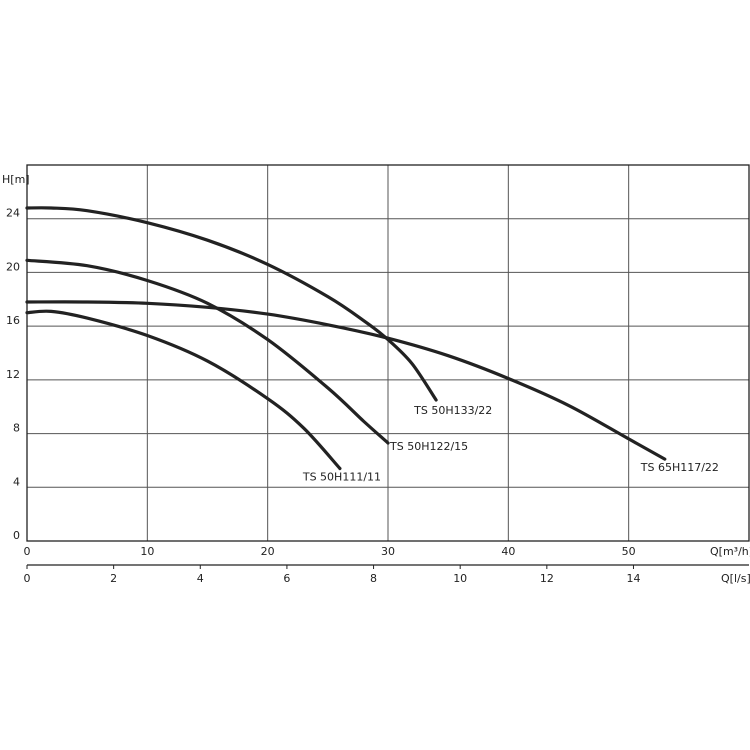 The height and width of the screenshot is (750, 750). I want to click on curve-label: TS 50H111/11, so click(341, 476).